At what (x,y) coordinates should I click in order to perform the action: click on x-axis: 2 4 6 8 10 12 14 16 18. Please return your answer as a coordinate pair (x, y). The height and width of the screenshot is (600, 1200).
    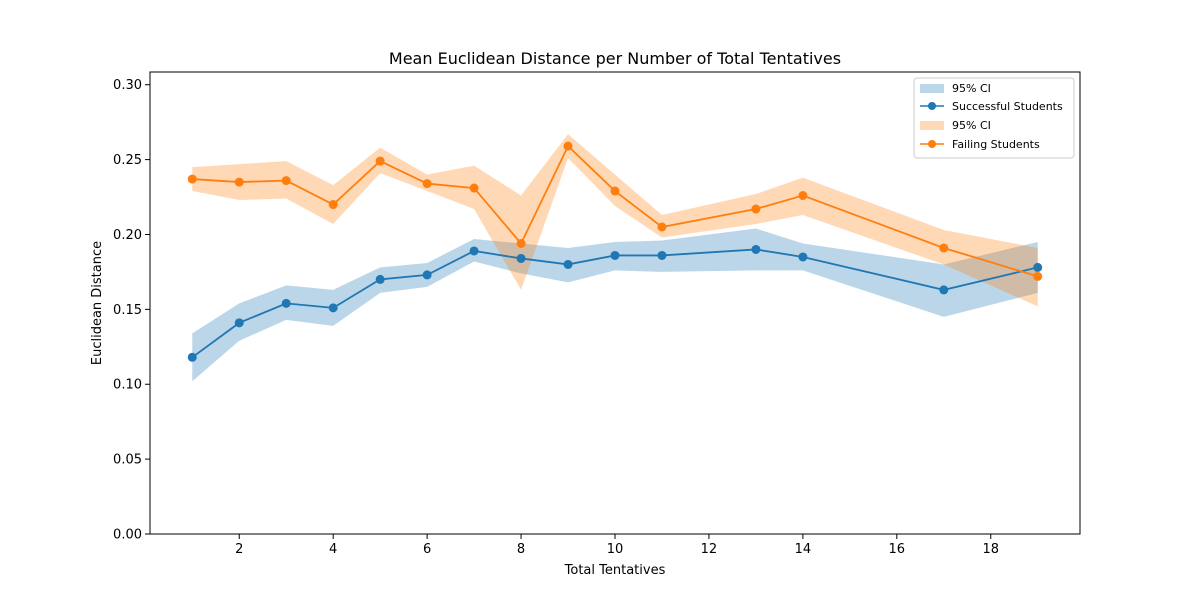
    Looking at the image, I should click on (617, 545).